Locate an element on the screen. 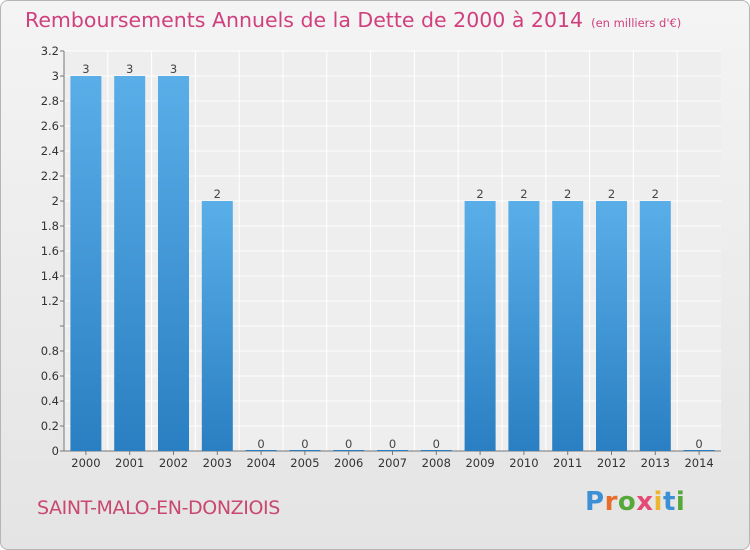 This screenshot has width=750, height=550. x-tick-label: 2010 is located at coordinates (523, 463).